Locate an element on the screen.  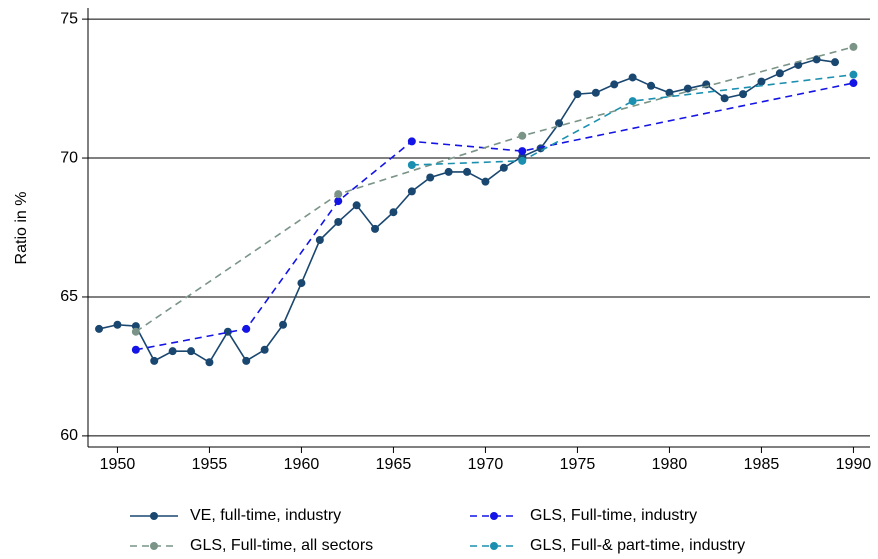
x-tick-label: 1975 is located at coordinates (578, 464).